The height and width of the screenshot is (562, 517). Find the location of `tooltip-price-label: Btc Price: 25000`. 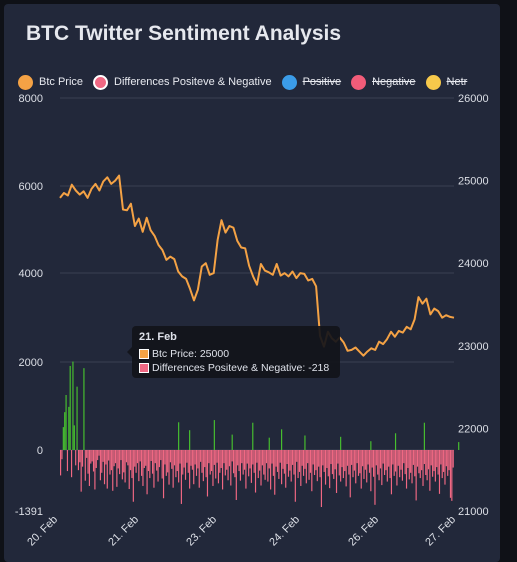

tooltip-price-label: Btc Price: 25000 is located at coordinates (191, 354).